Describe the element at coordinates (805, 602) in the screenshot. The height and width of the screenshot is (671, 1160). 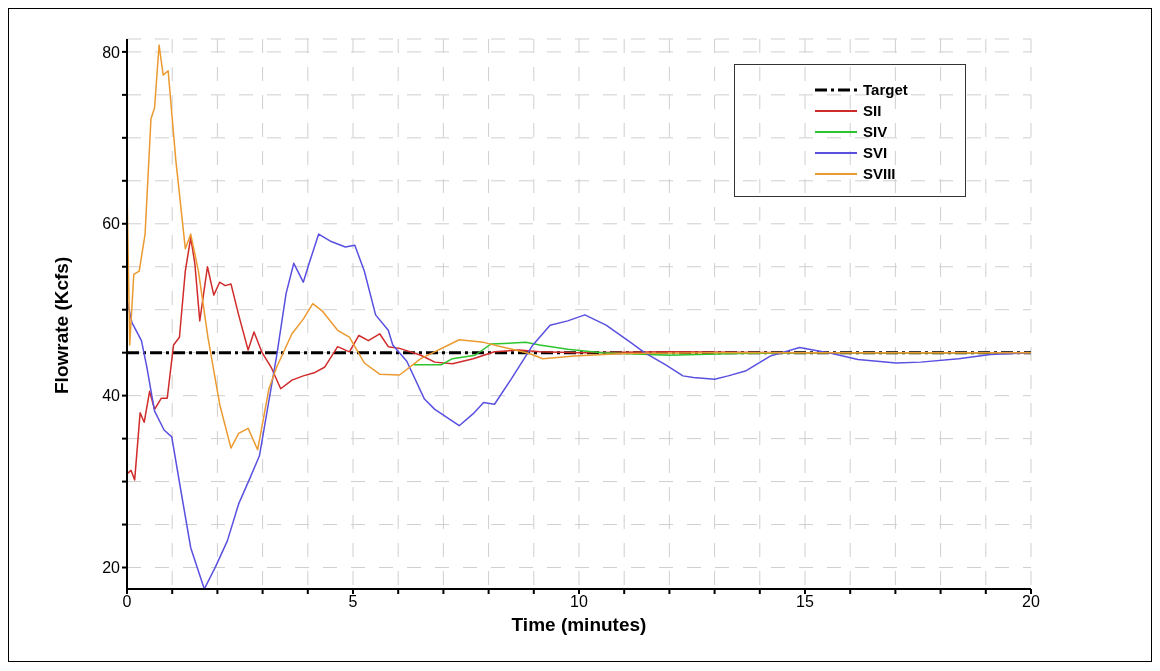
I see `x-tick-label: 15` at that location.